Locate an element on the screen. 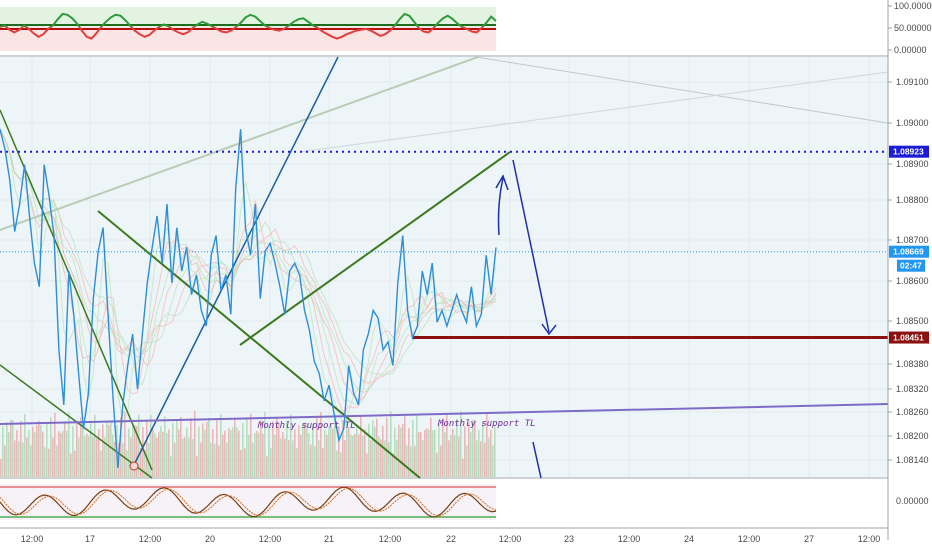 The image size is (932, 550). support-tag-box is located at coordinates (909, 337).